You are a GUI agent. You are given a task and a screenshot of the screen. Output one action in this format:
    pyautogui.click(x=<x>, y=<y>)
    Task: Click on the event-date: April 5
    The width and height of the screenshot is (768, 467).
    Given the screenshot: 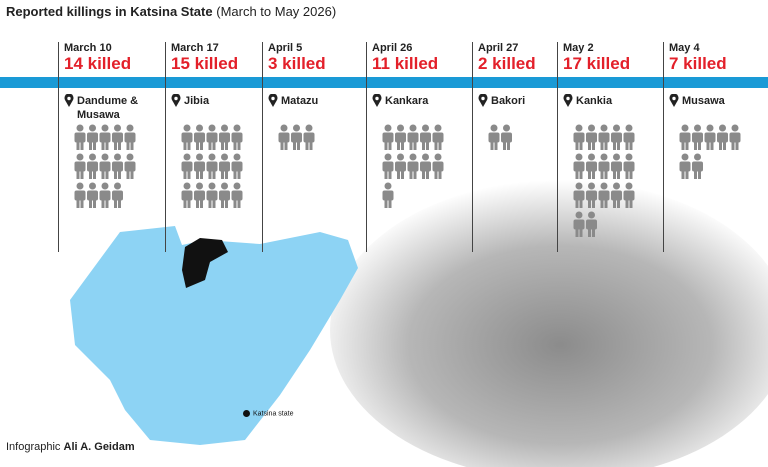 What is the action you would take?
    pyautogui.click(x=285, y=48)
    